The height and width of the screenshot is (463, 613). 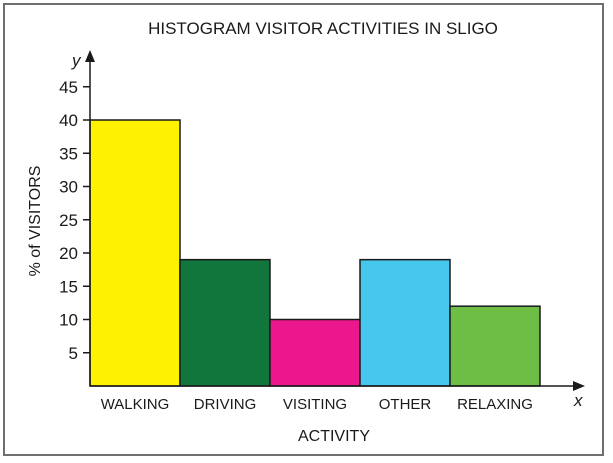 I want to click on y-tick-label: 45, so click(x=68, y=87).